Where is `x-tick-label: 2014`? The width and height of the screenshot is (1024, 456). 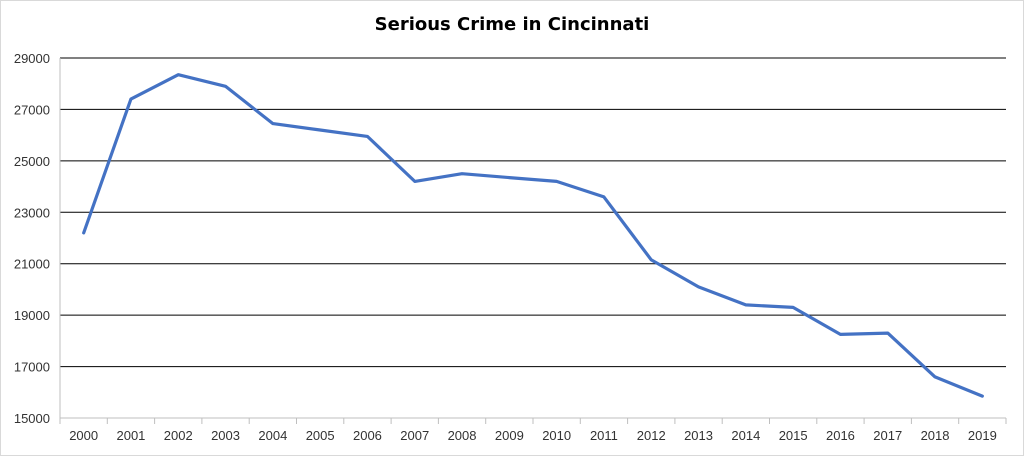
x-tick-label: 2014 is located at coordinates (745, 435).